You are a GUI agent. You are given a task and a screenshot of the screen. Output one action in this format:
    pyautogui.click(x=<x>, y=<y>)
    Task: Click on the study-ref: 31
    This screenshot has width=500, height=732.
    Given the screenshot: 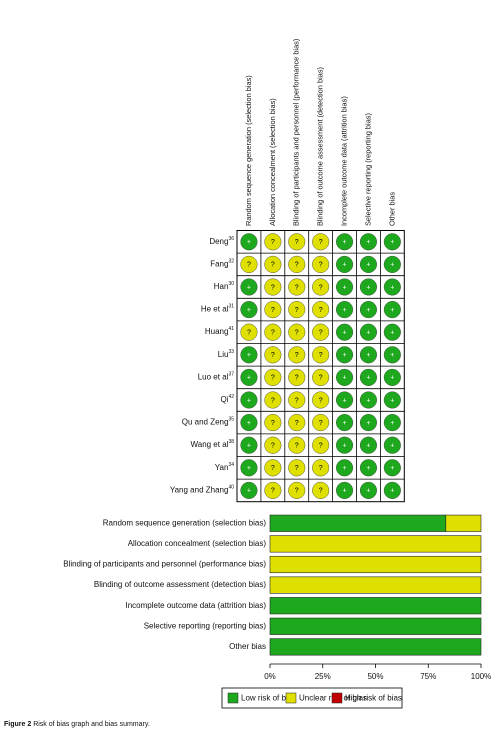 What is the action you would take?
    pyautogui.click(x=231, y=307)
    